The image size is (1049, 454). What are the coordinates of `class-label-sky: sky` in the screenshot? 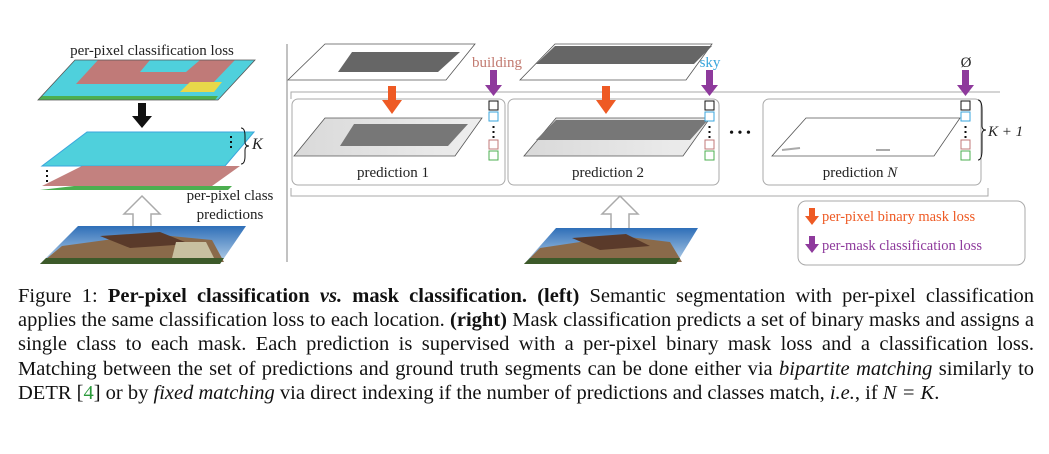 It's located at (710, 63).